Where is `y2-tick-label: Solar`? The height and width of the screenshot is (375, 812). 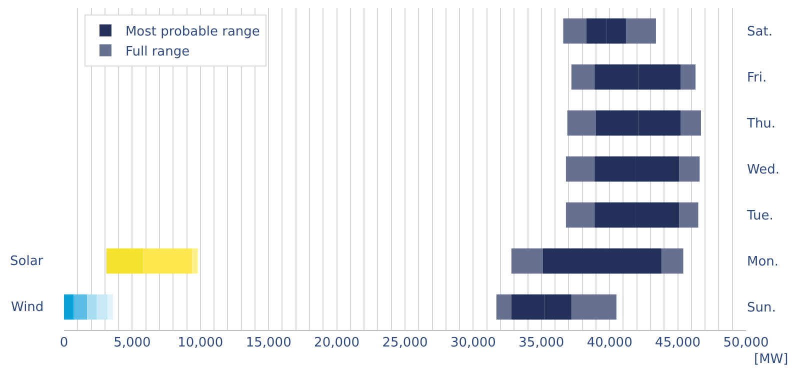 y2-tick-label: Solar is located at coordinates (27, 261).